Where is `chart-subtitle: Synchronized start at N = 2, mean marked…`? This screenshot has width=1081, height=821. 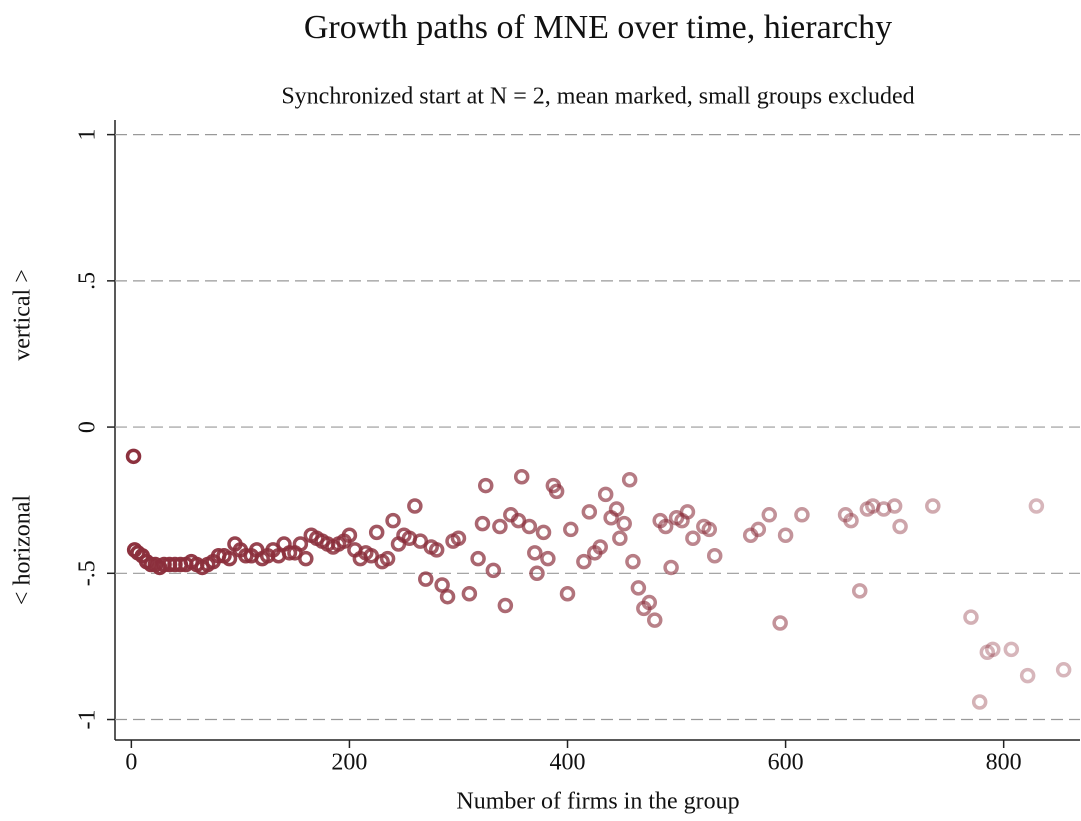 chart-subtitle: Synchronized start at N = 2, mean marked… is located at coordinates (597, 97).